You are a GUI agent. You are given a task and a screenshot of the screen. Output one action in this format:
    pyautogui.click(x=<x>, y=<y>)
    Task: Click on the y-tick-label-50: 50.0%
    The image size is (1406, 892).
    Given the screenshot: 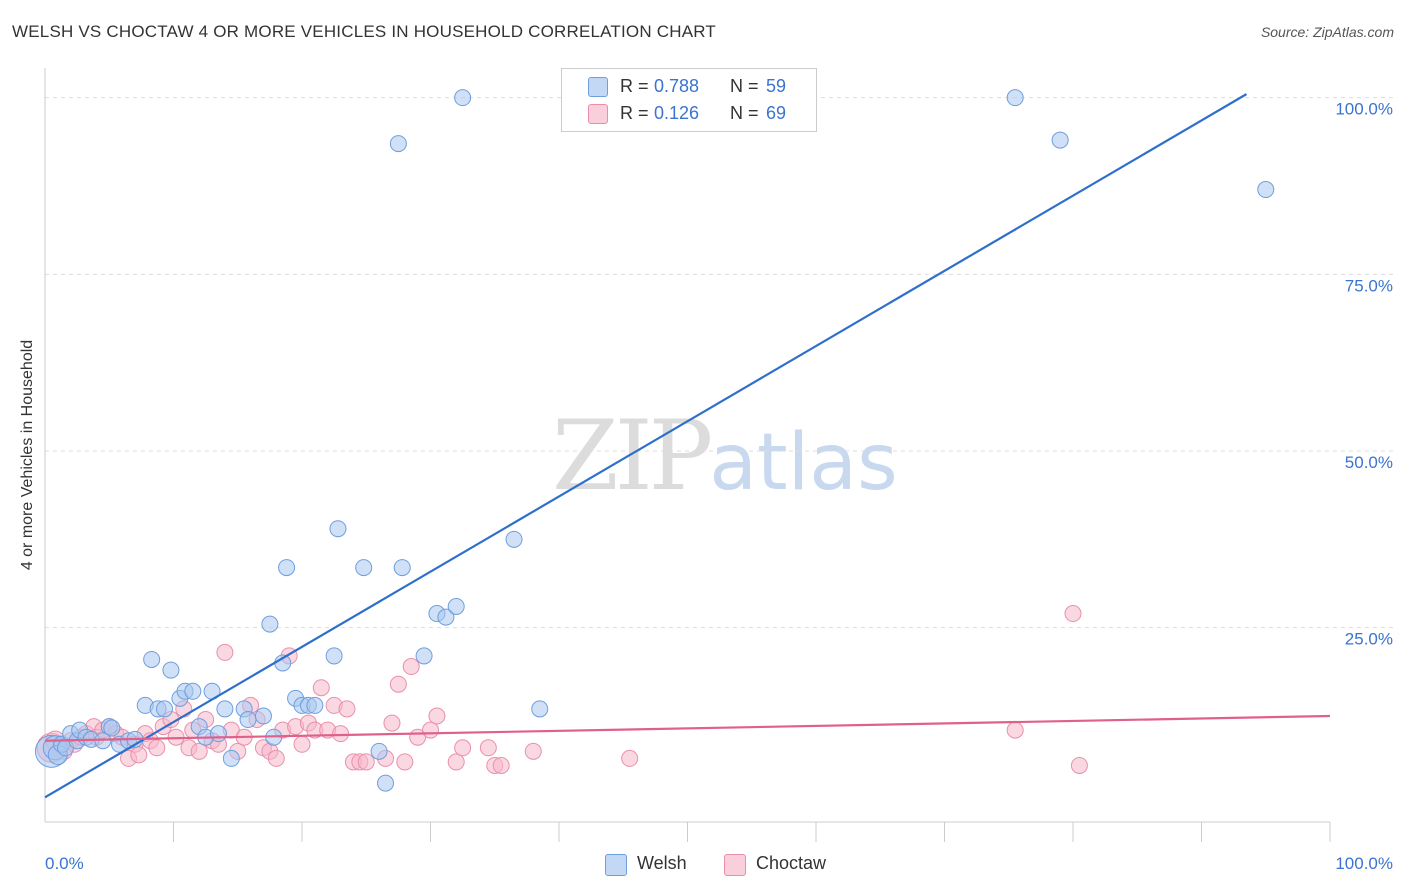 What is the action you would take?
    pyautogui.click(x=1369, y=462)
    